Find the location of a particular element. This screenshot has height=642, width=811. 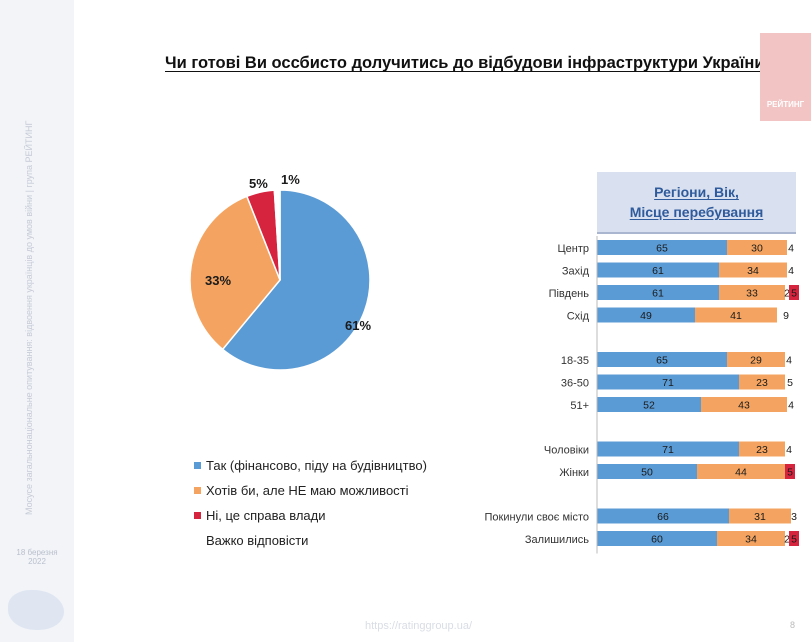

bar-chart-title-line-1: Регіони, Вік, is located at coordinates (696, 192).